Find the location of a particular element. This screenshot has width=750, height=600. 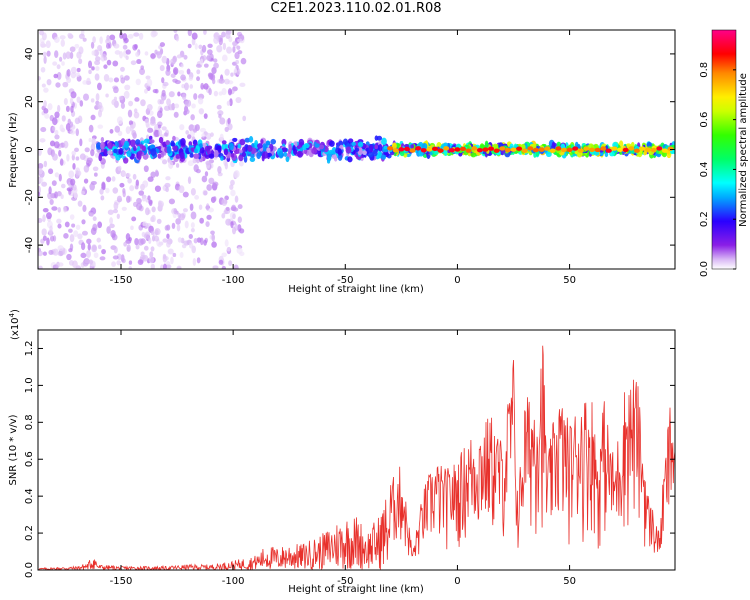

spectrogram-y-tick-label: -20 is located at coordinates (29, 197).